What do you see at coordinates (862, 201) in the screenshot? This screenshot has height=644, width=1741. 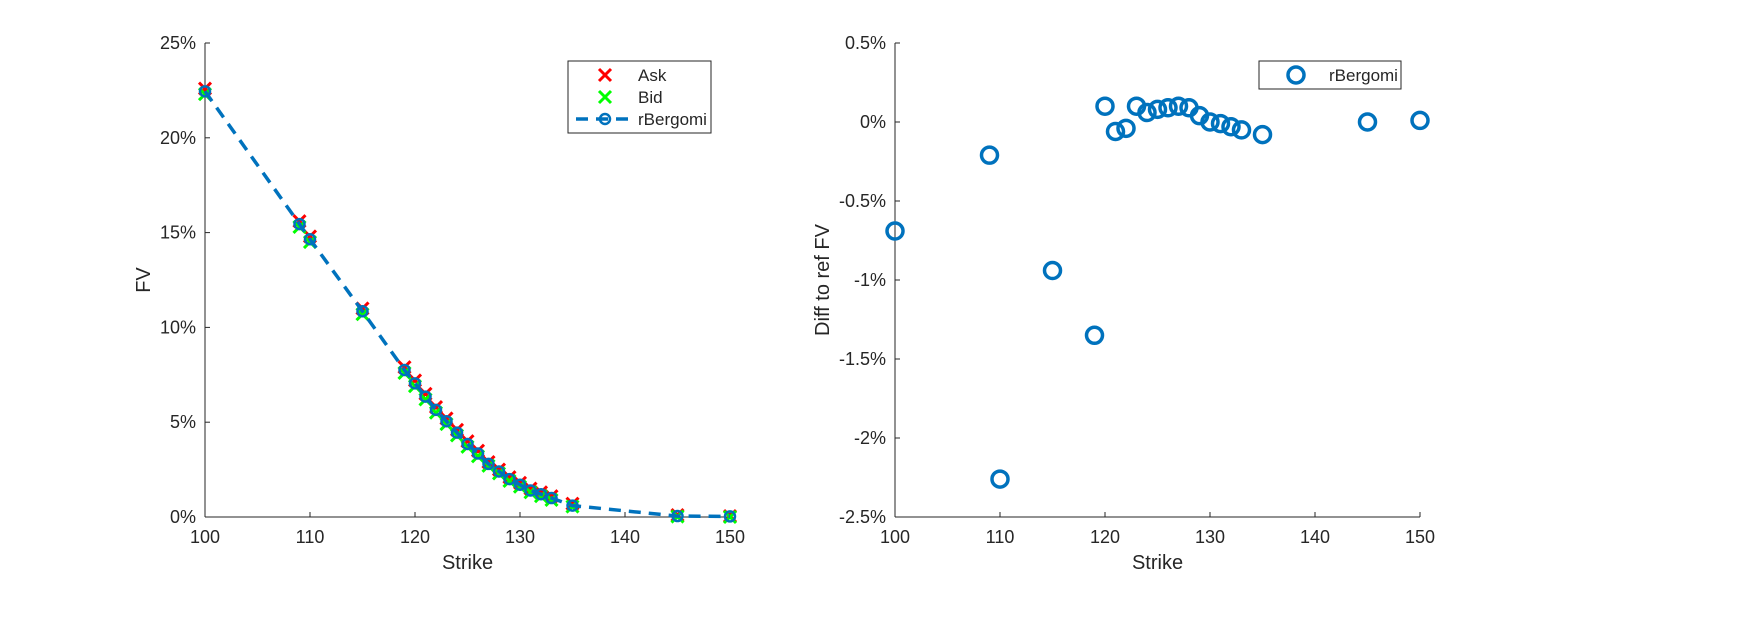 I see `y-tick-label: -0.5%` at bounding box center [862, 201].